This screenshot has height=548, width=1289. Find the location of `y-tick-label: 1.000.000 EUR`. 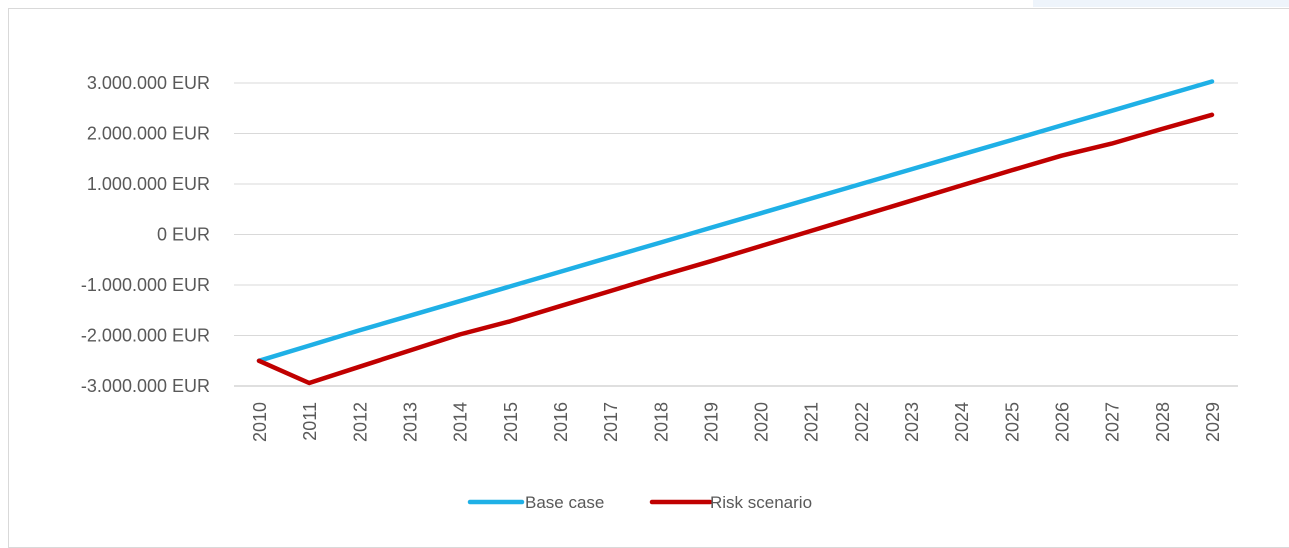

y-tick-label: 1.000.000 EUR is located at coordinates (148, 184).